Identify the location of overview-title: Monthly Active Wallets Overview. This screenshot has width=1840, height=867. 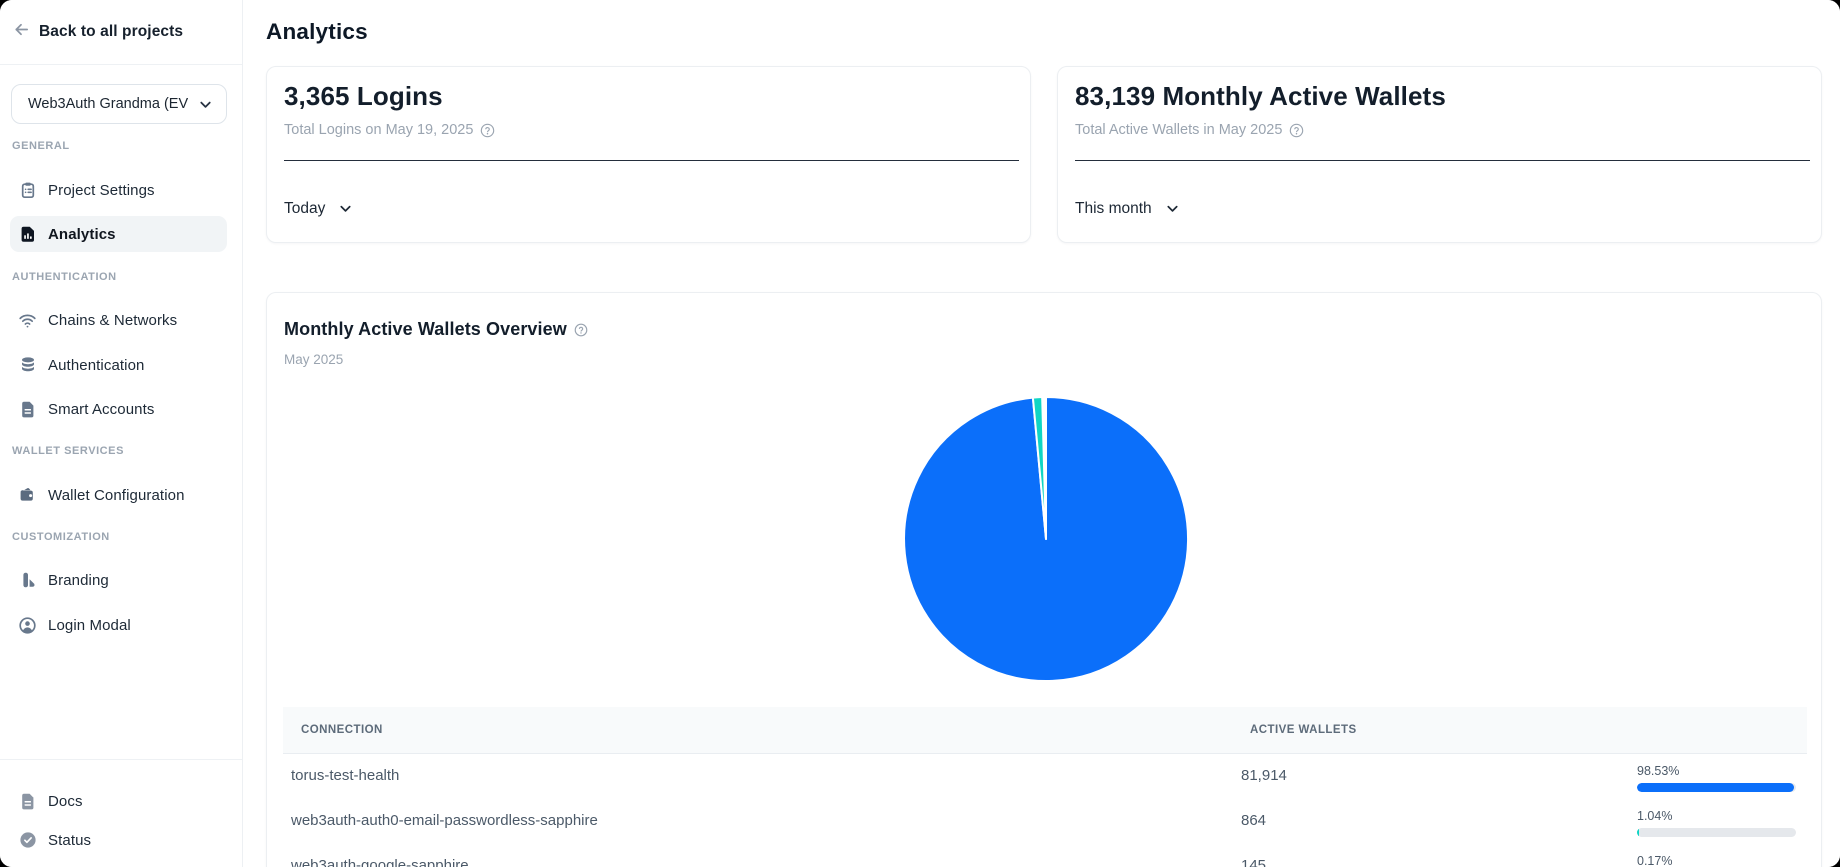
(425, 329).